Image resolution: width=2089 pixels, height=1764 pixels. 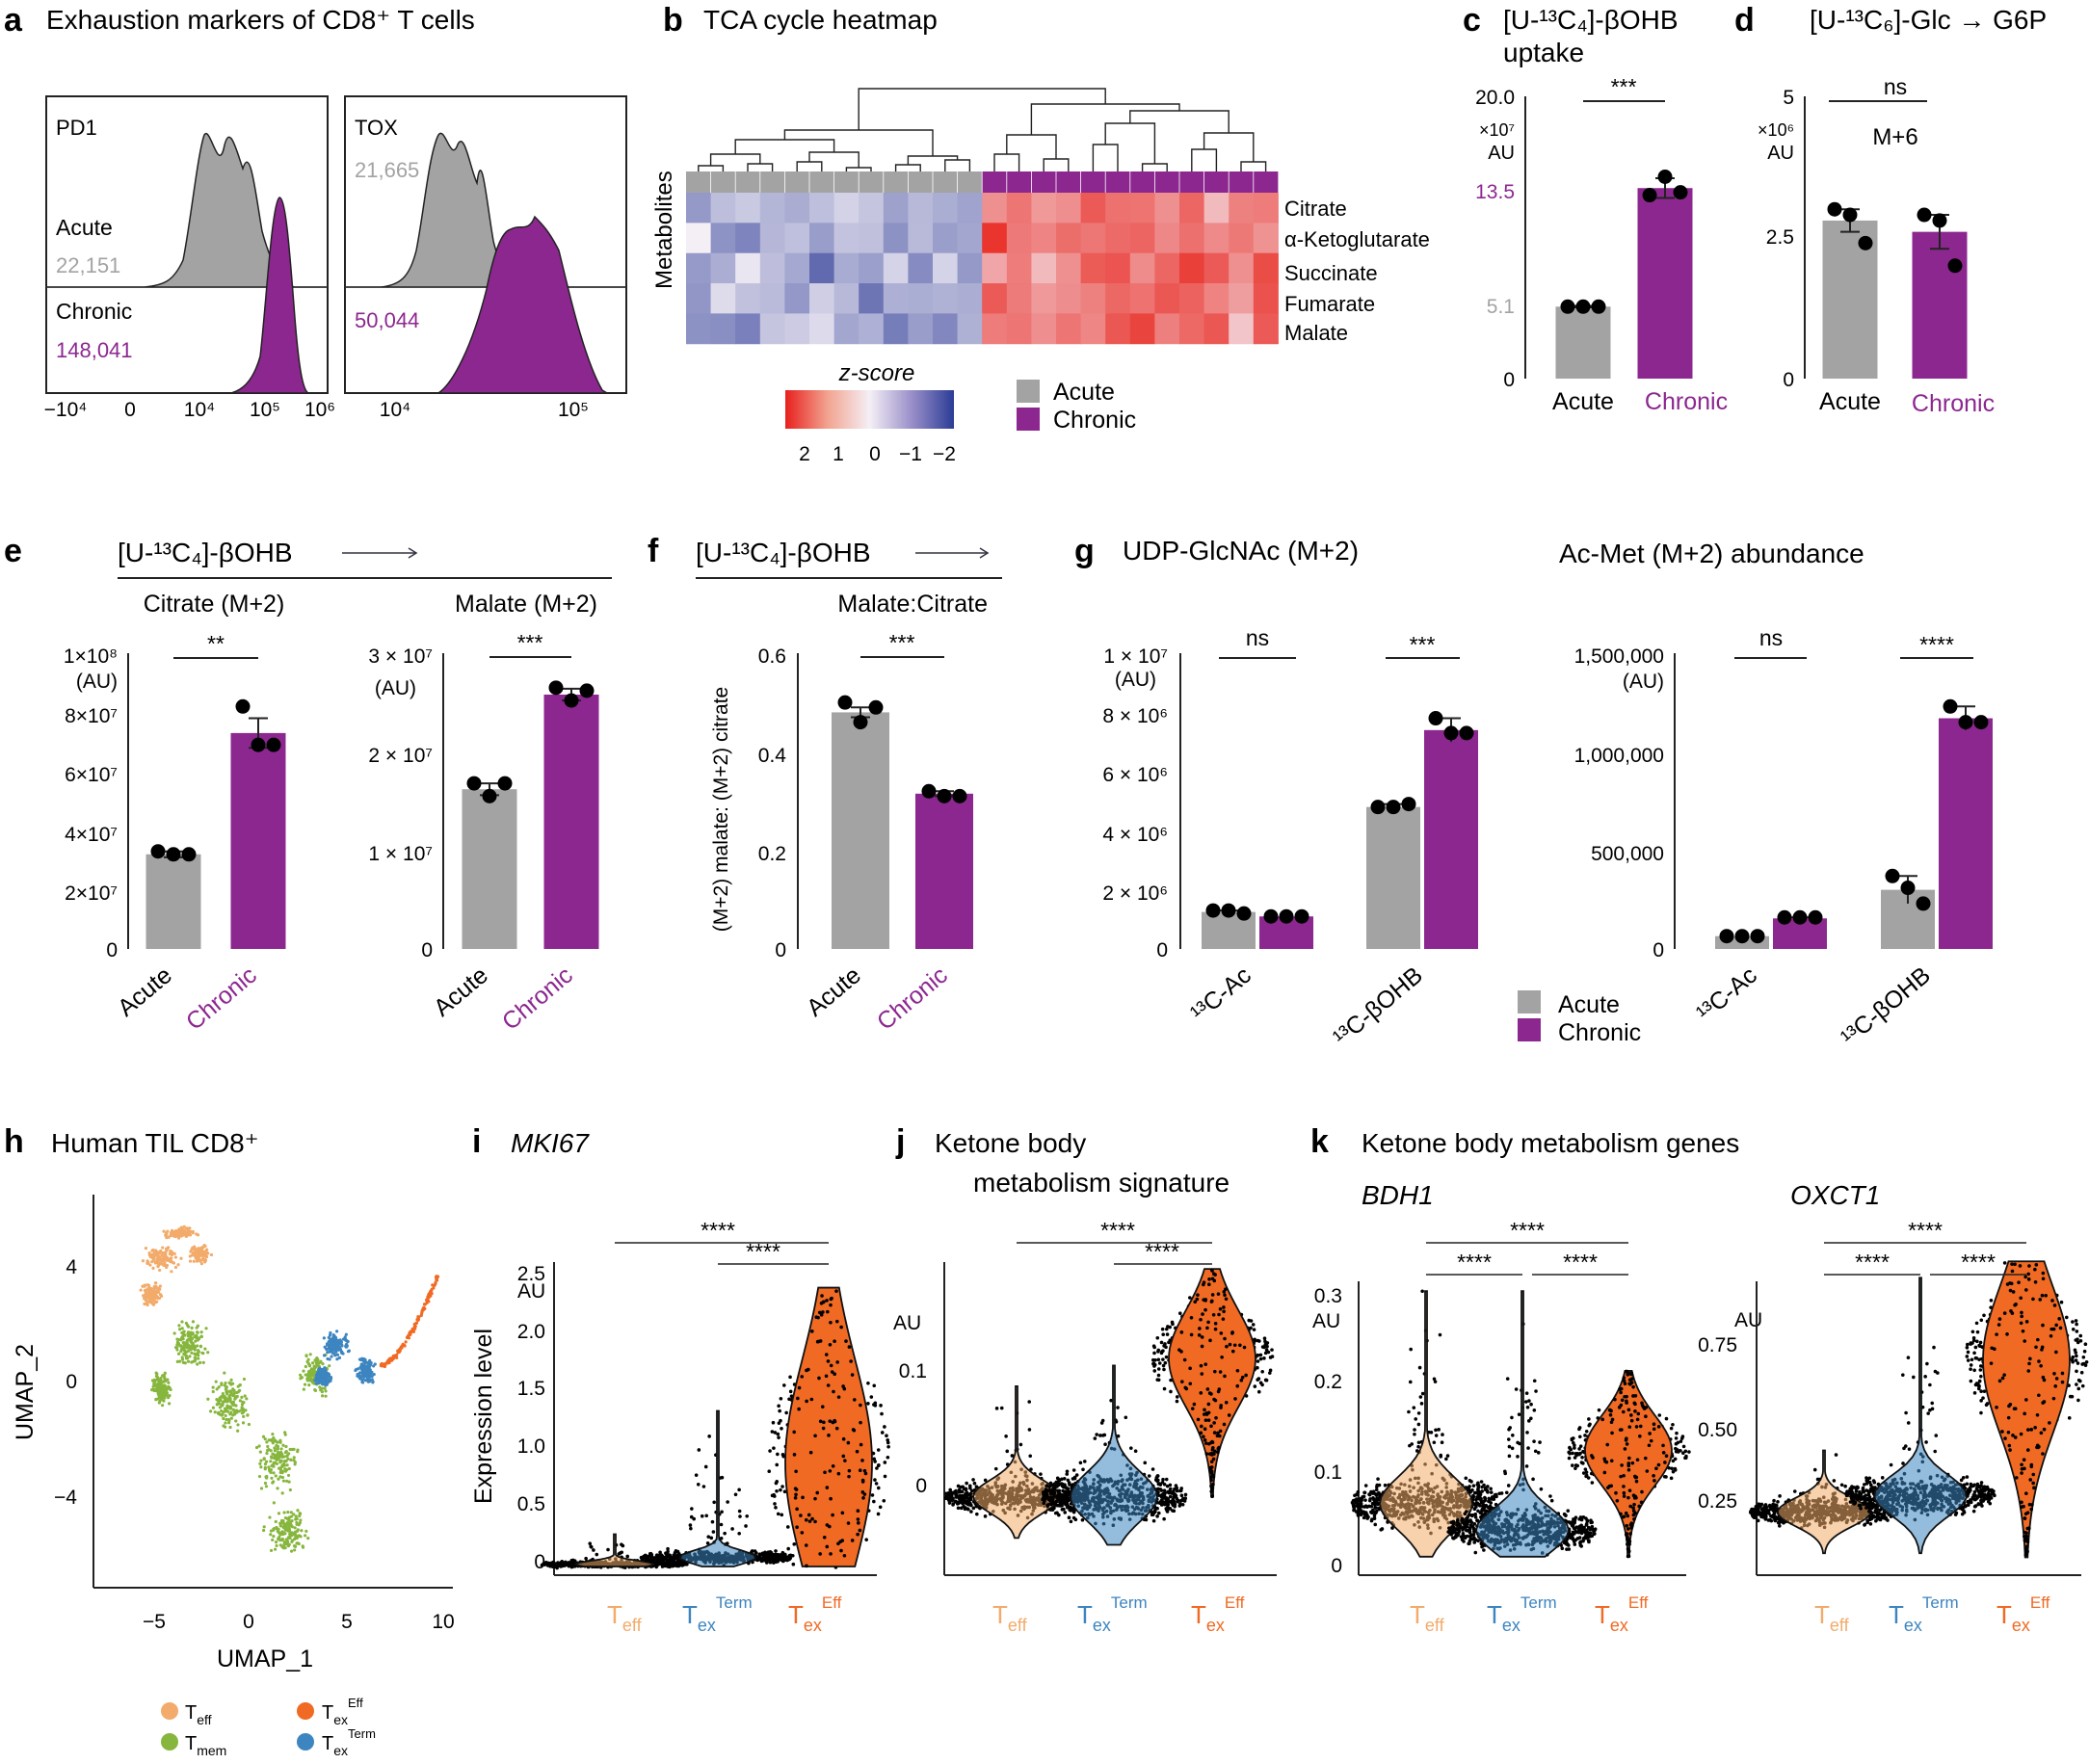 I want to click on violin-texterm, so click(x=717, y=1488).